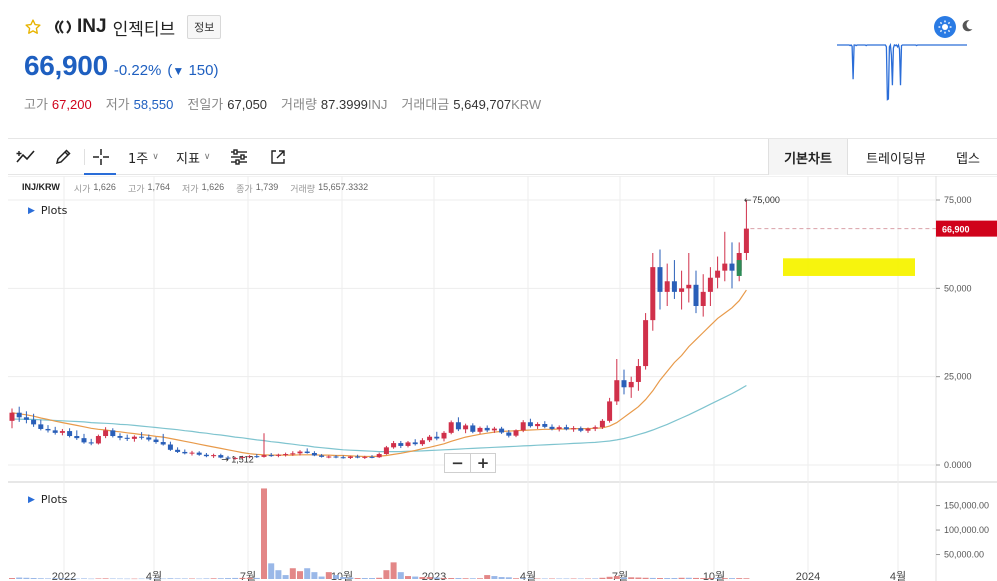 This screenshot has height=581, width=997. I want to click on zoom-out-button: −, so click(457, 463).